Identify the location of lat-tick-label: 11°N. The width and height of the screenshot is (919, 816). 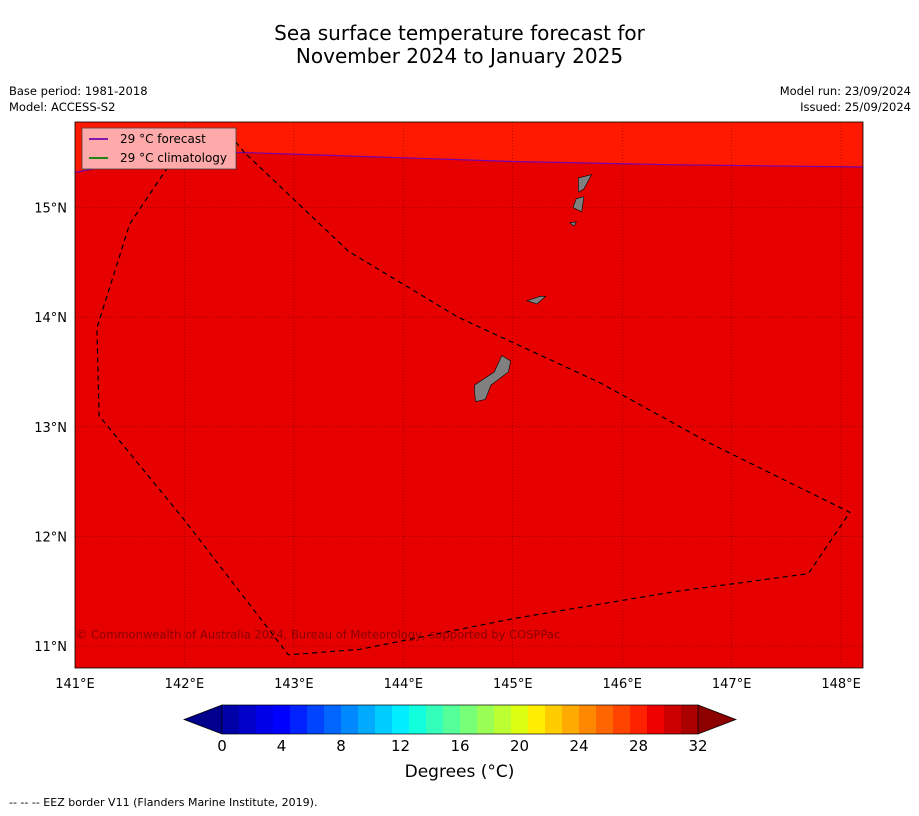
(50, 647).